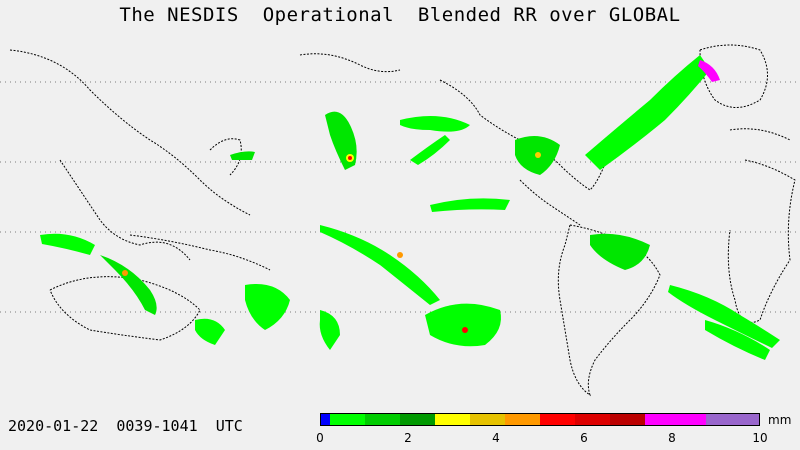  I want to click on coastline-east-asia, so click(130, 132).